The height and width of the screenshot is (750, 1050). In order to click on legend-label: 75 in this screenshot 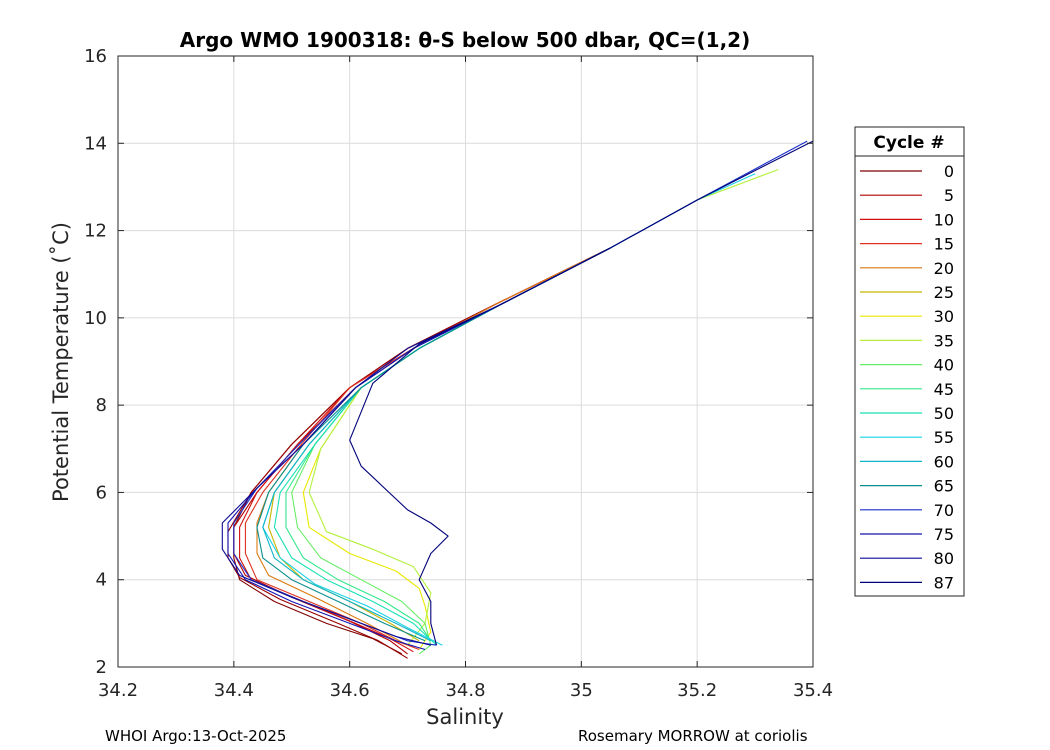, I will do `click(944, 534)`.